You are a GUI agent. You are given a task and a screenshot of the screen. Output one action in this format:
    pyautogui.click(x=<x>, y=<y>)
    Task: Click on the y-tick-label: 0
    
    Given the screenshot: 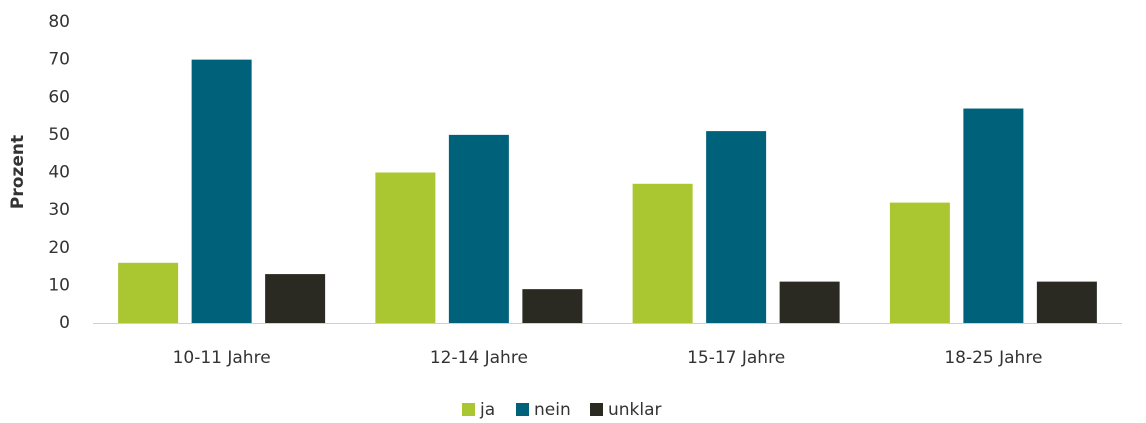 What is the action you would take?
    pyautogui.click(x=64, y=323)
    